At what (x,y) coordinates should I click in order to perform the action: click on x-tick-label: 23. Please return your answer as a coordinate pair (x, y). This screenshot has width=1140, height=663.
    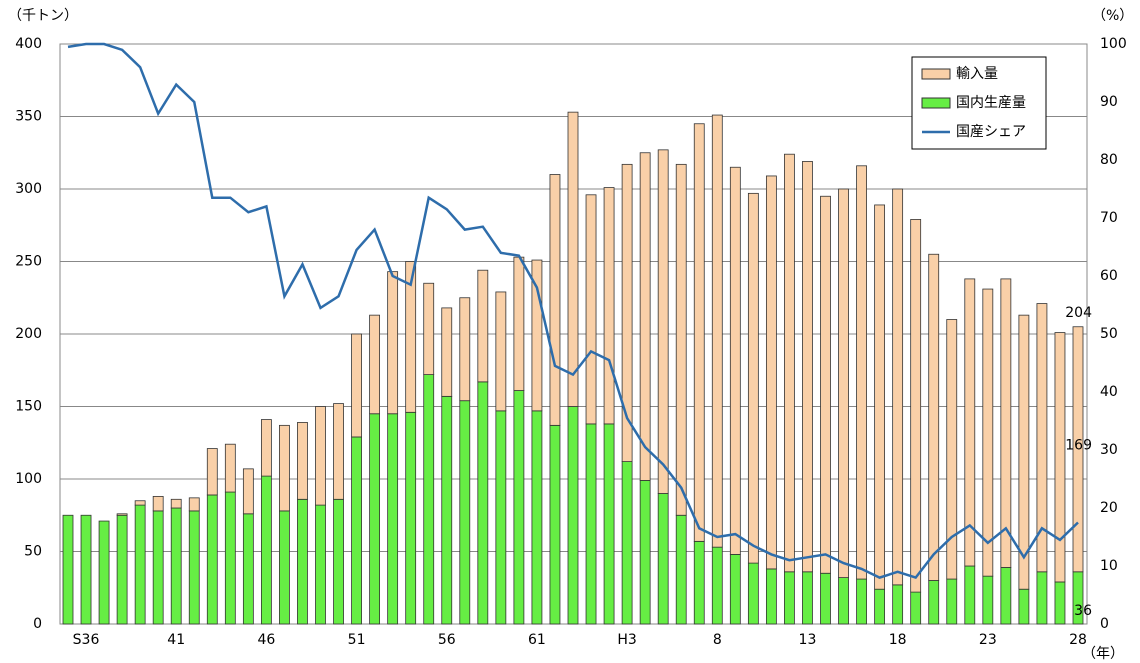
    Looking at the image, I should click on (988, 640).